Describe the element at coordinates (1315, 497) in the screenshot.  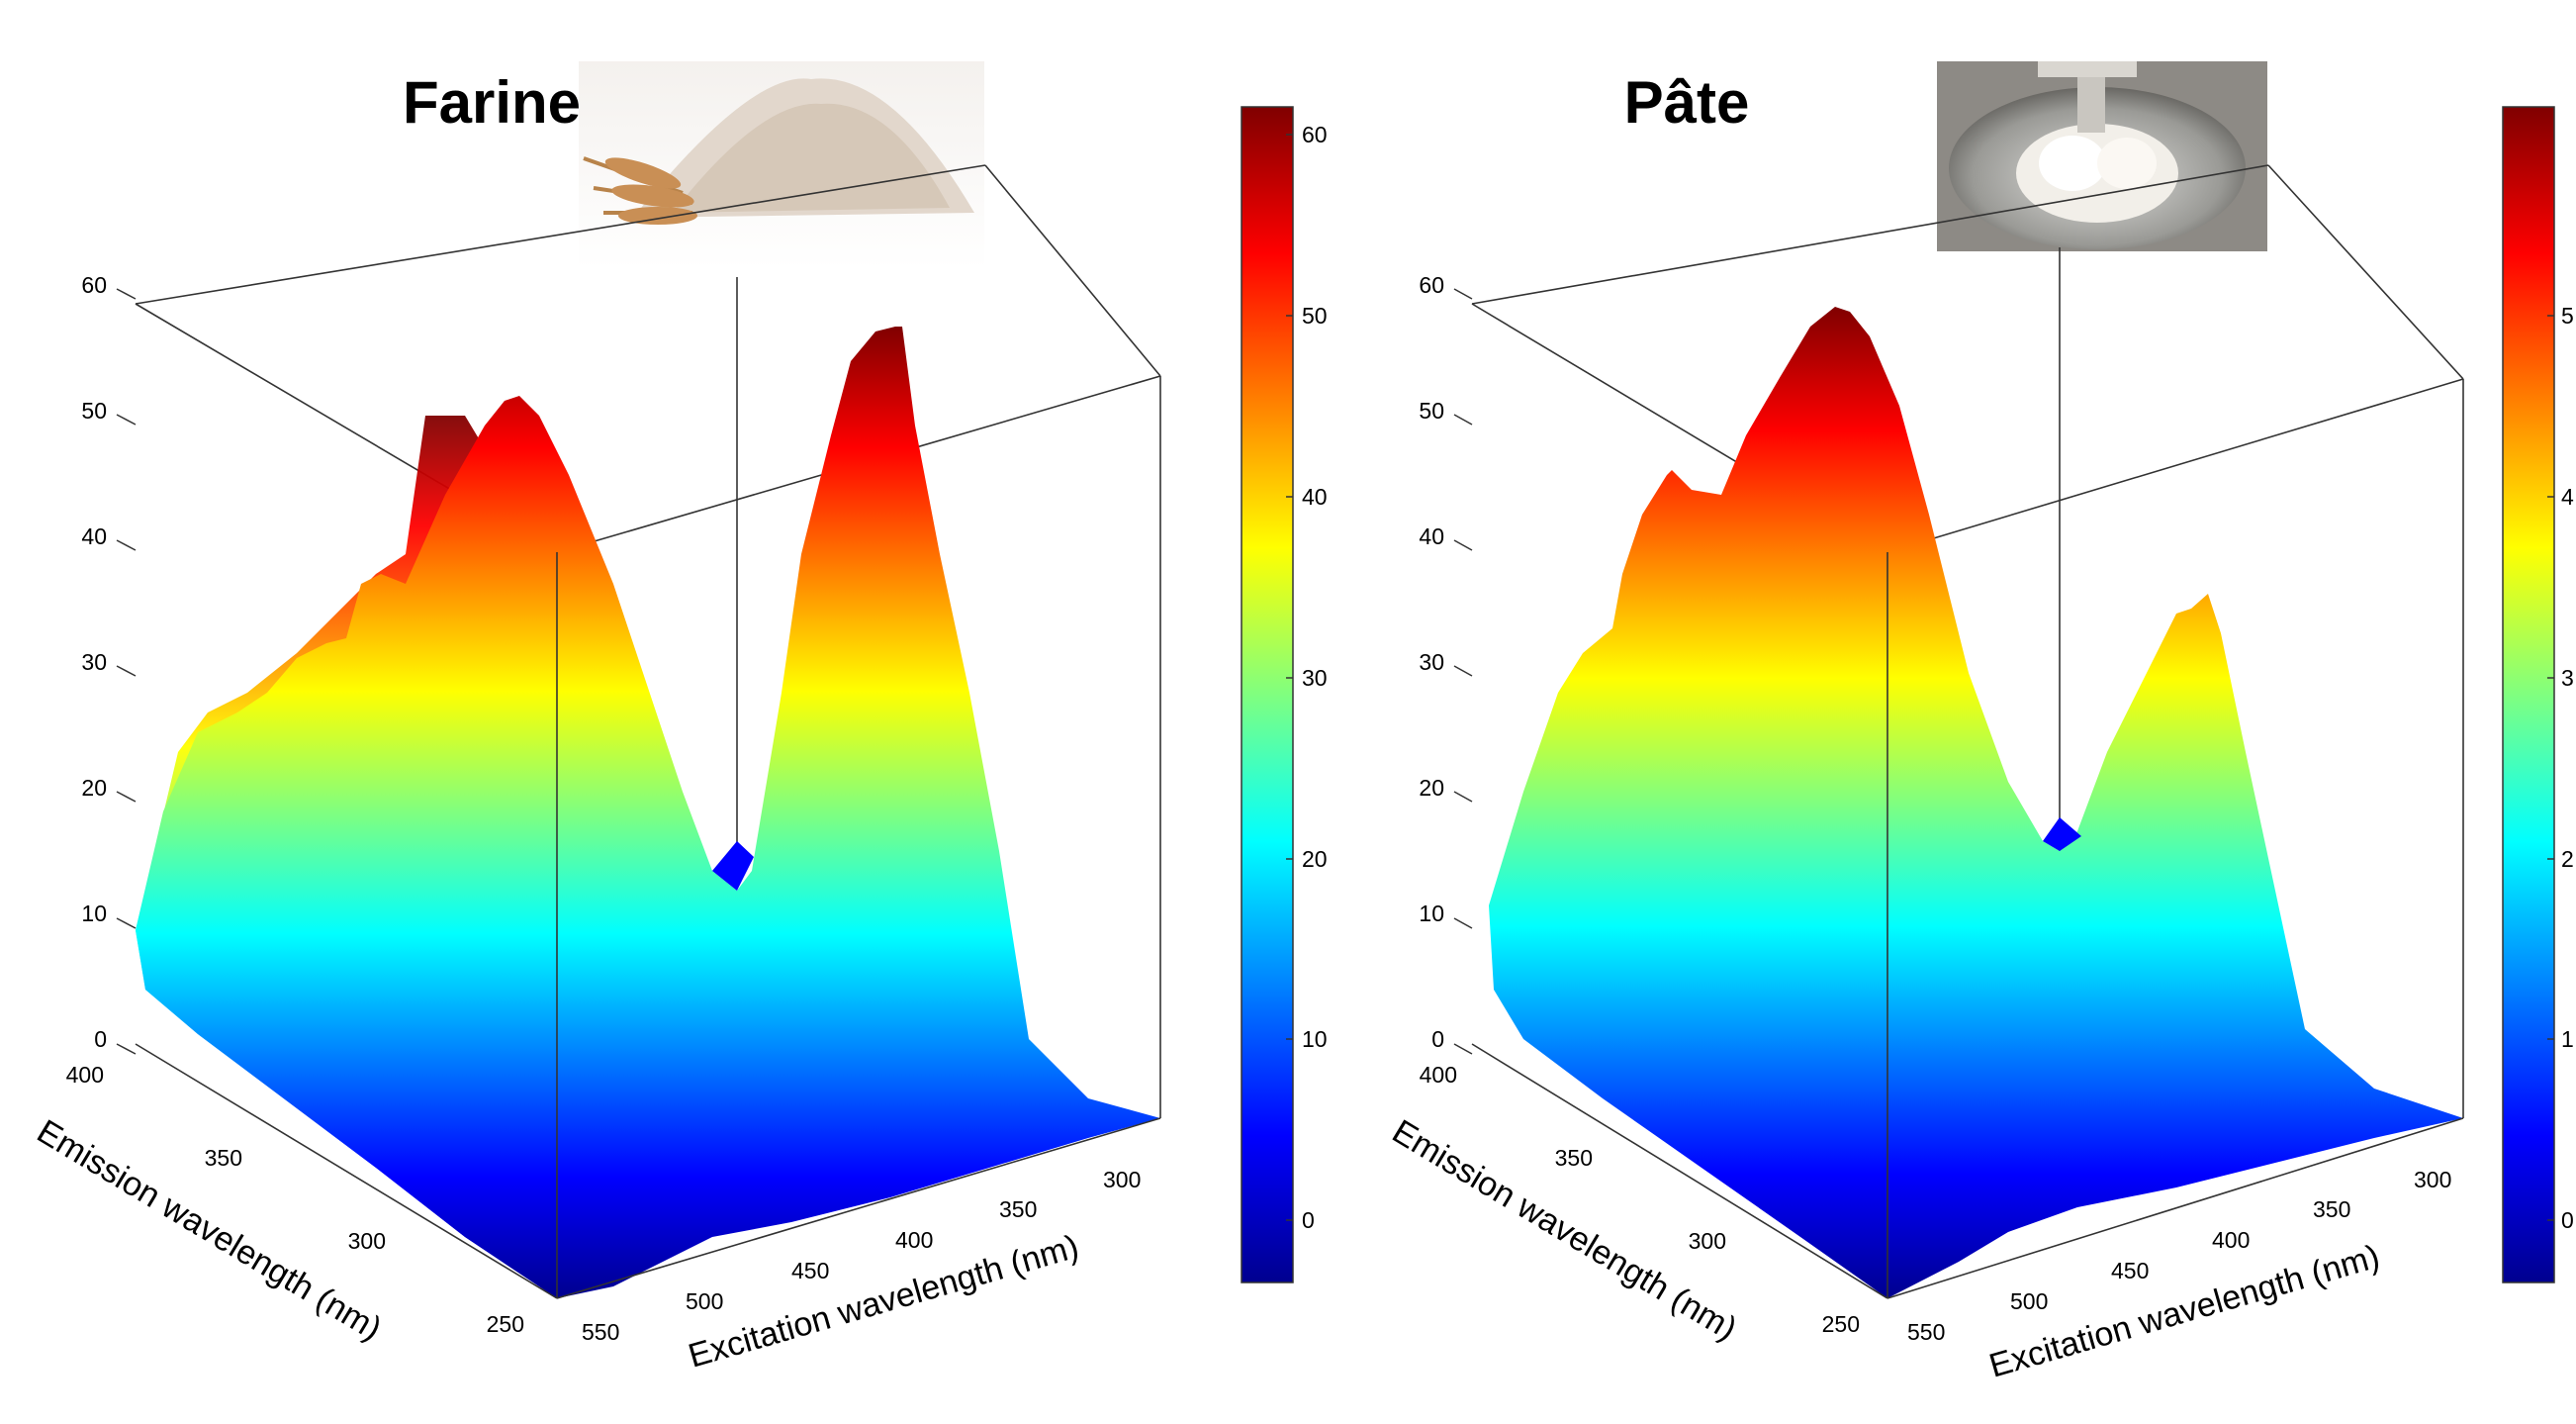
I see `colorbar-tick: 40` at that location.